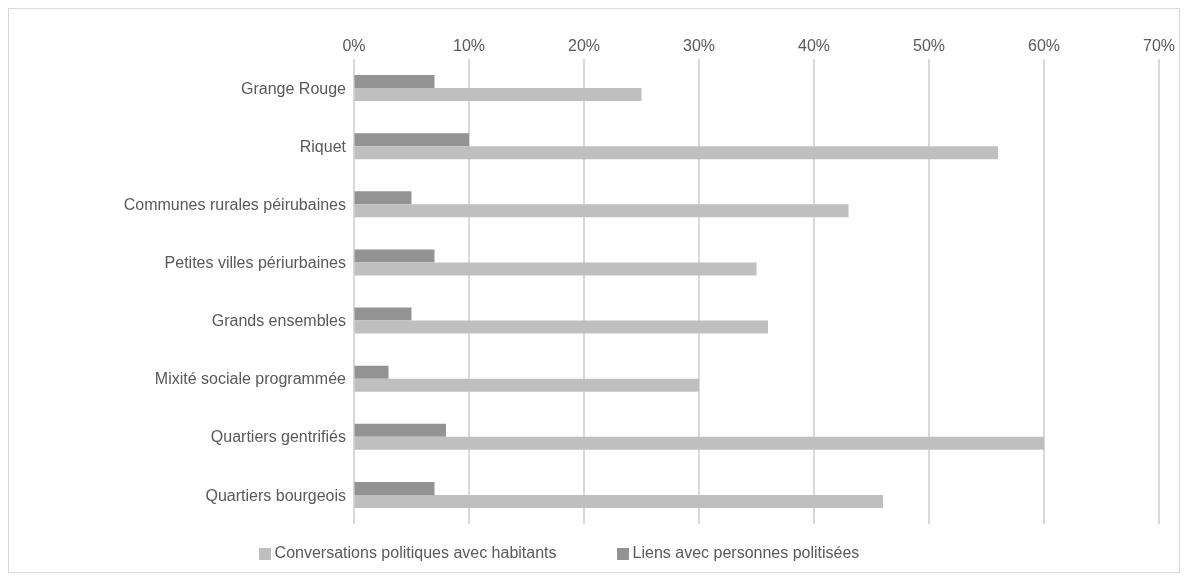 The height and width of the screenshot is (581, 1189). Describe the element at coordinates (814, 45) in the screenshot. I see `x-tick-label: 40%` at that location.